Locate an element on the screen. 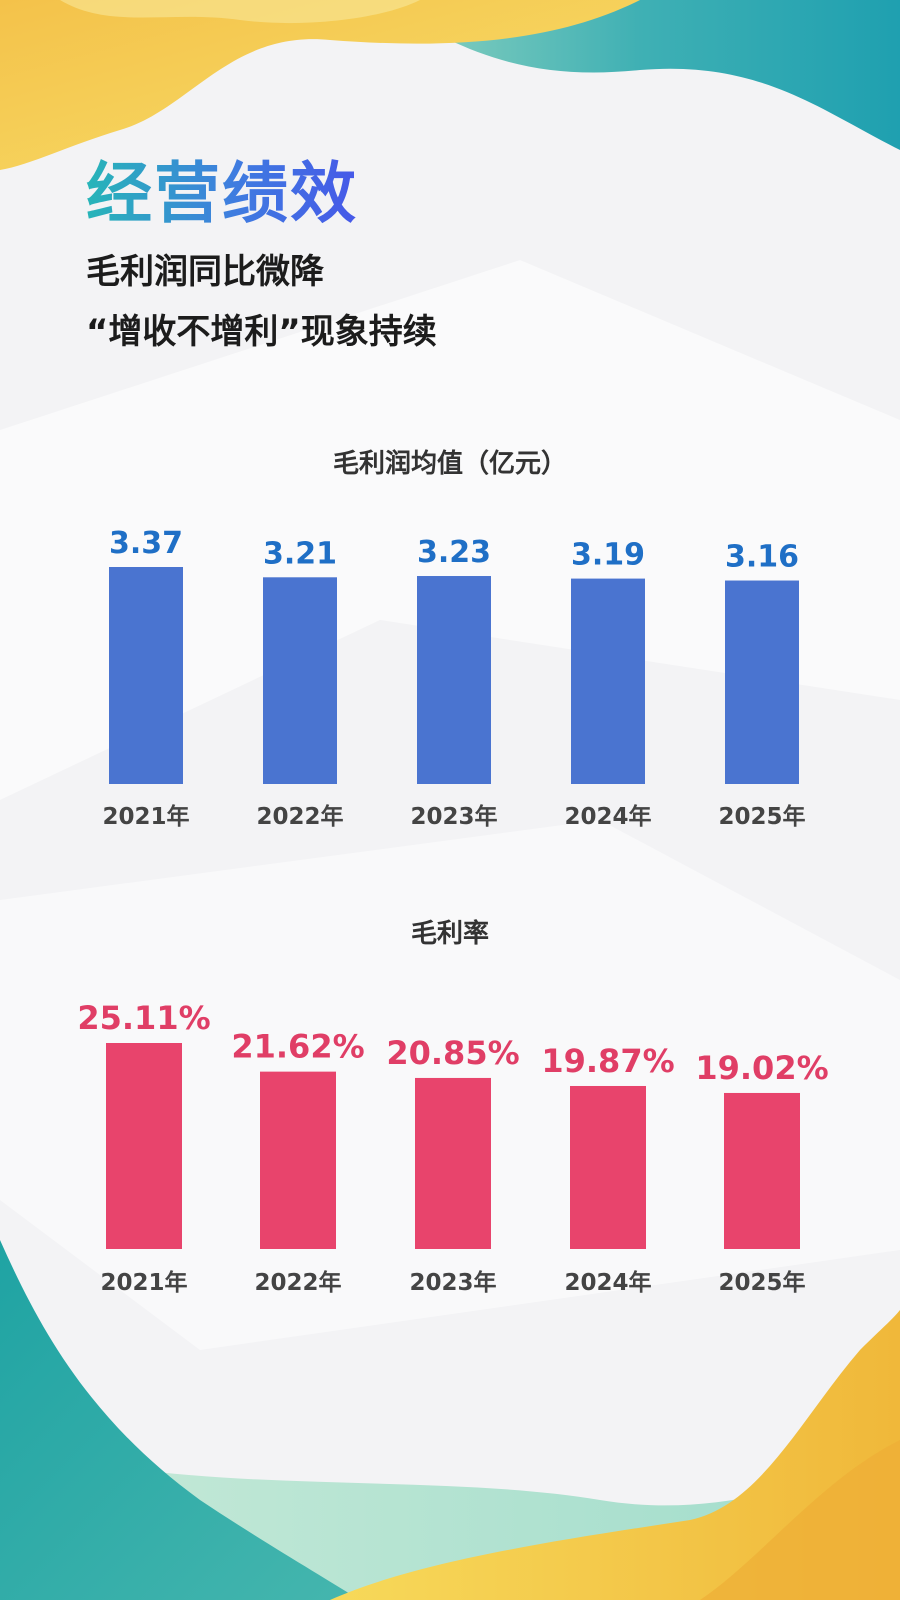 The width and height of the screenshot is (900, 1600). margin-category-label-3: 2023年 is located at coordinates (452, 1282).